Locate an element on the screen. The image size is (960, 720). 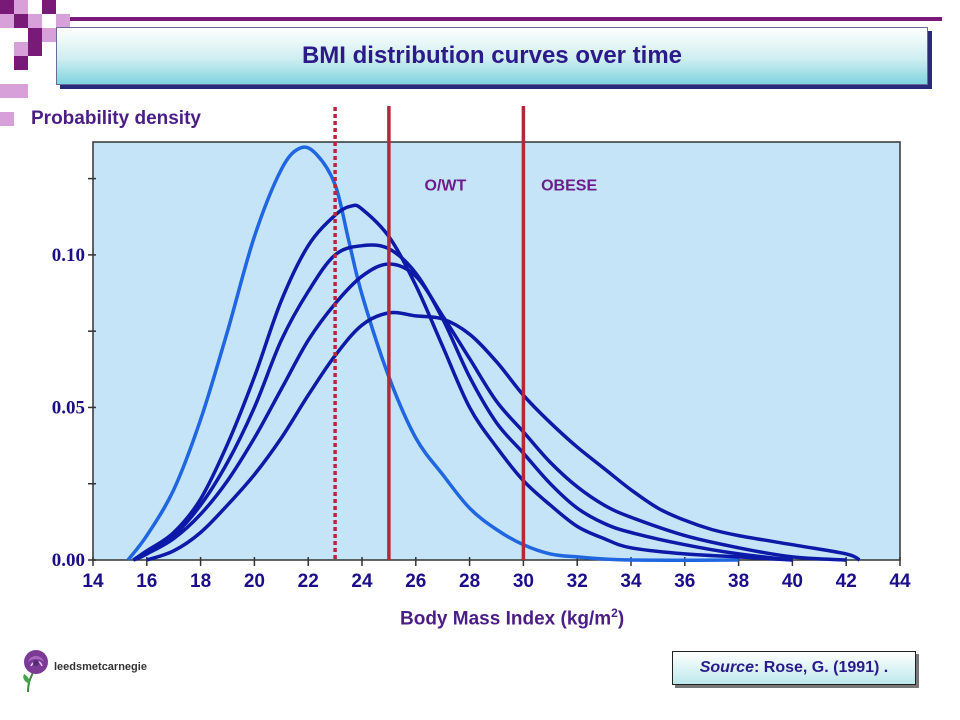
y-tick-label: 0.00 is located at coordinates (68, 560).